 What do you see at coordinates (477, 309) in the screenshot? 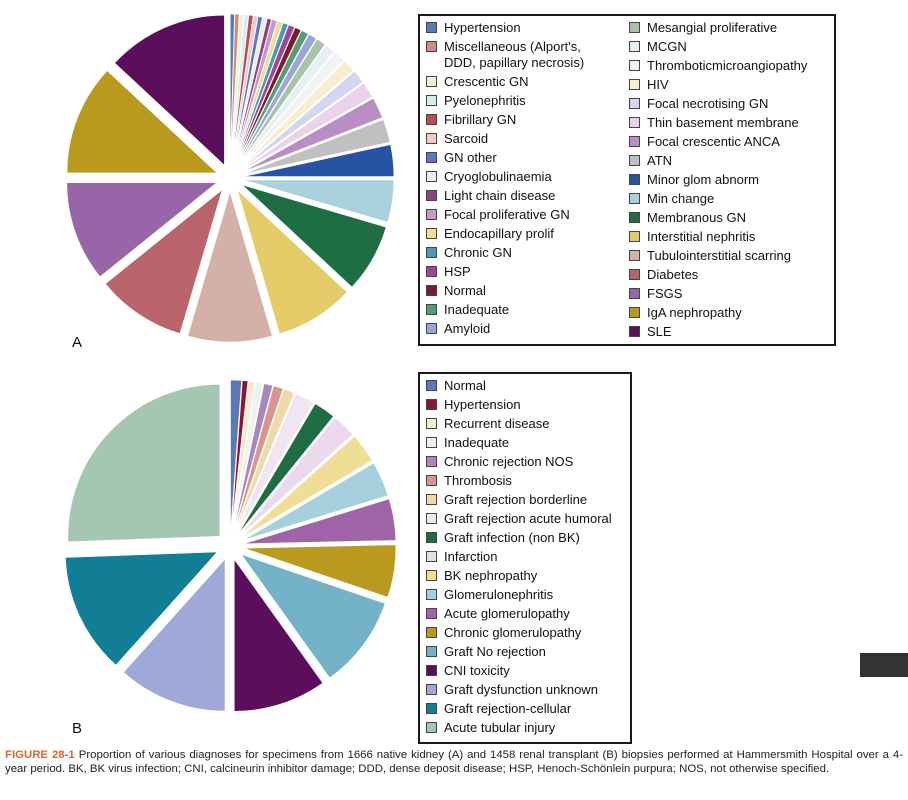
I see `legend-label: Inadequate` at bounding box center [477, 309].